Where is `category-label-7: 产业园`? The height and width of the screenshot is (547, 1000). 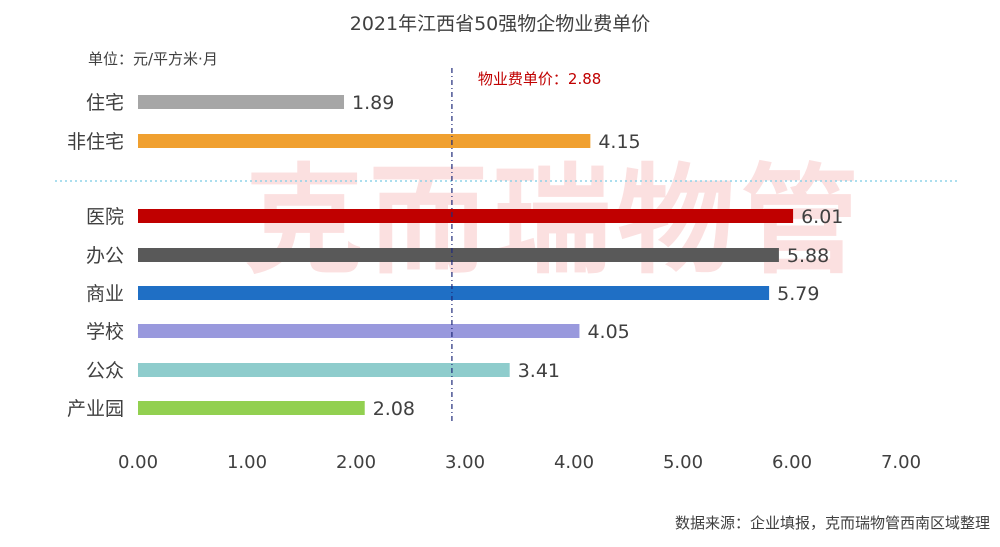 category-label-7: 产业园 is located at coordinates (95, 409).